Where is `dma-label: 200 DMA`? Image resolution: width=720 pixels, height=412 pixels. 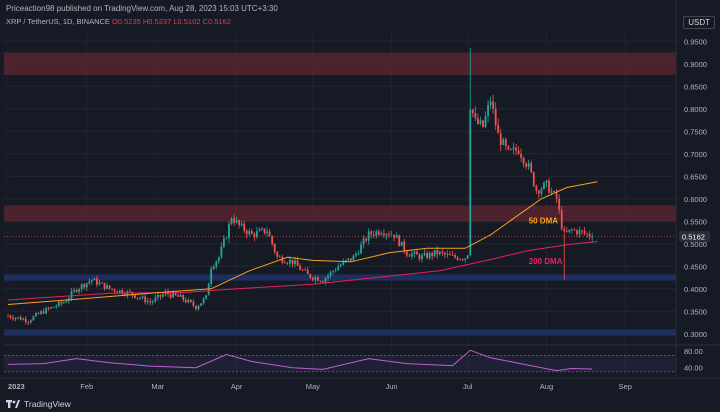 dma-label: 200 DMA is located at coordinates (546, 261).